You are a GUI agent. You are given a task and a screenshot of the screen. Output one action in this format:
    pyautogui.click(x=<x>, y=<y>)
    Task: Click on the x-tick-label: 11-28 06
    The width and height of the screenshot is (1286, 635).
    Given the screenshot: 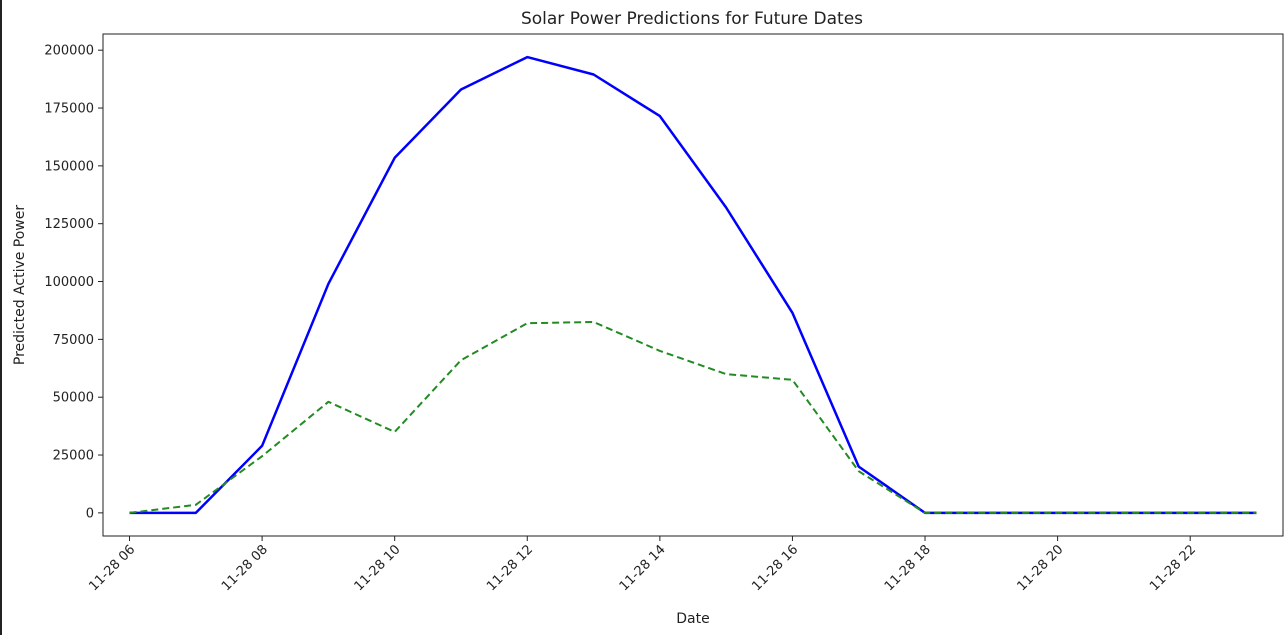 What is the action you would take?
    pyautogui.click(x=112, y=568)
    